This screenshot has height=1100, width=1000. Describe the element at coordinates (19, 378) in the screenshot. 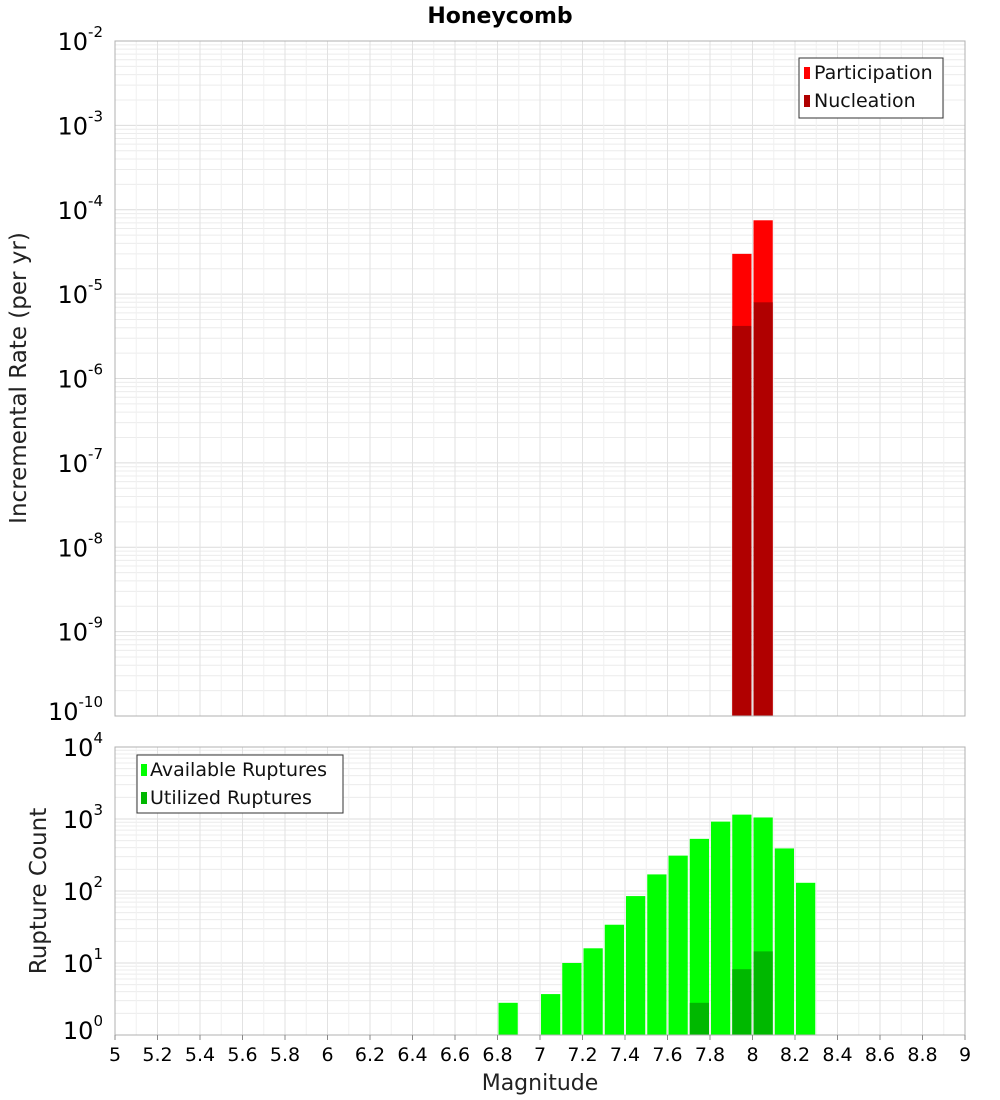

I see `top-y-axis-label: Incremental Rate (per yr)` at that location.